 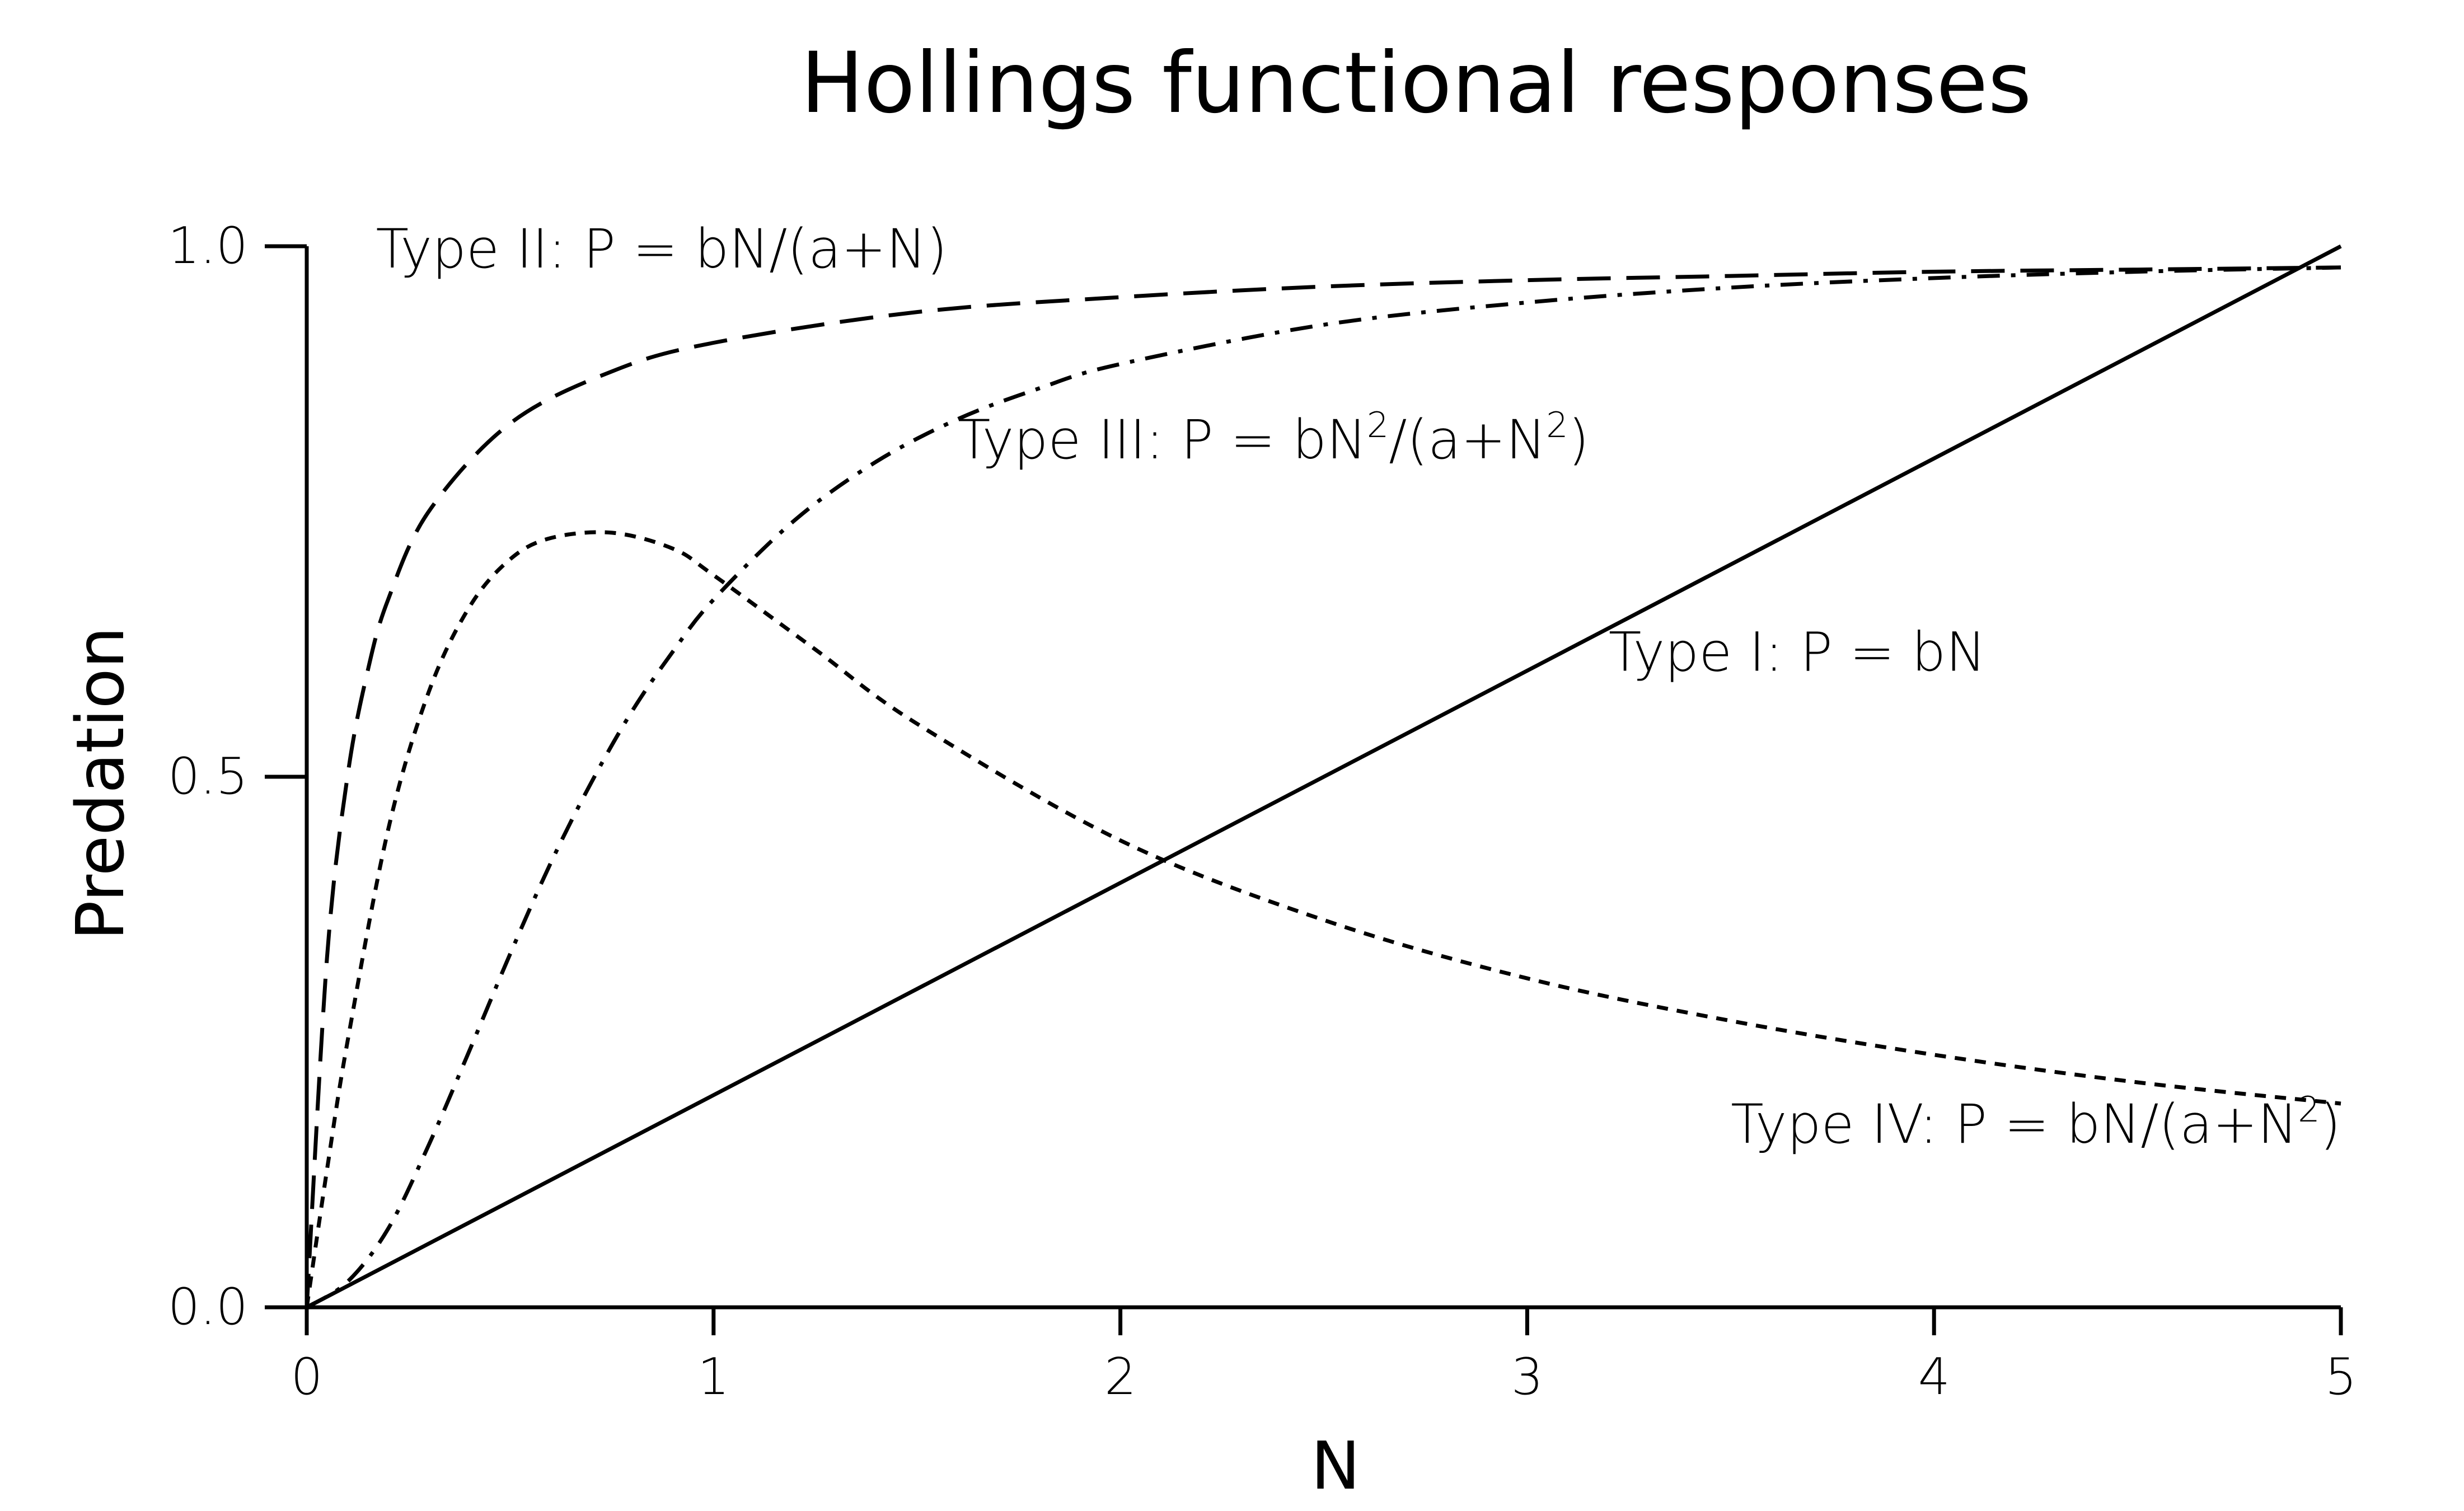 I want to click on y-tick-label: 1.0, so click(x=208, y=246).